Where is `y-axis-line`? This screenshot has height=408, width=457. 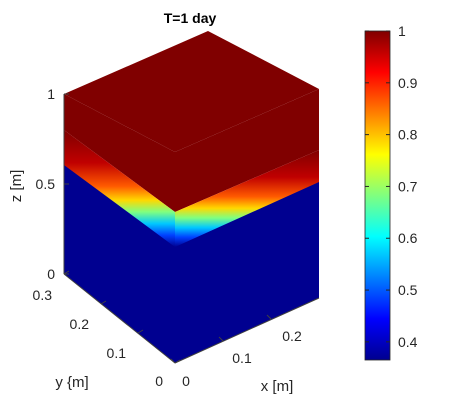 y-axis-line is located at coordinates (119, 318).